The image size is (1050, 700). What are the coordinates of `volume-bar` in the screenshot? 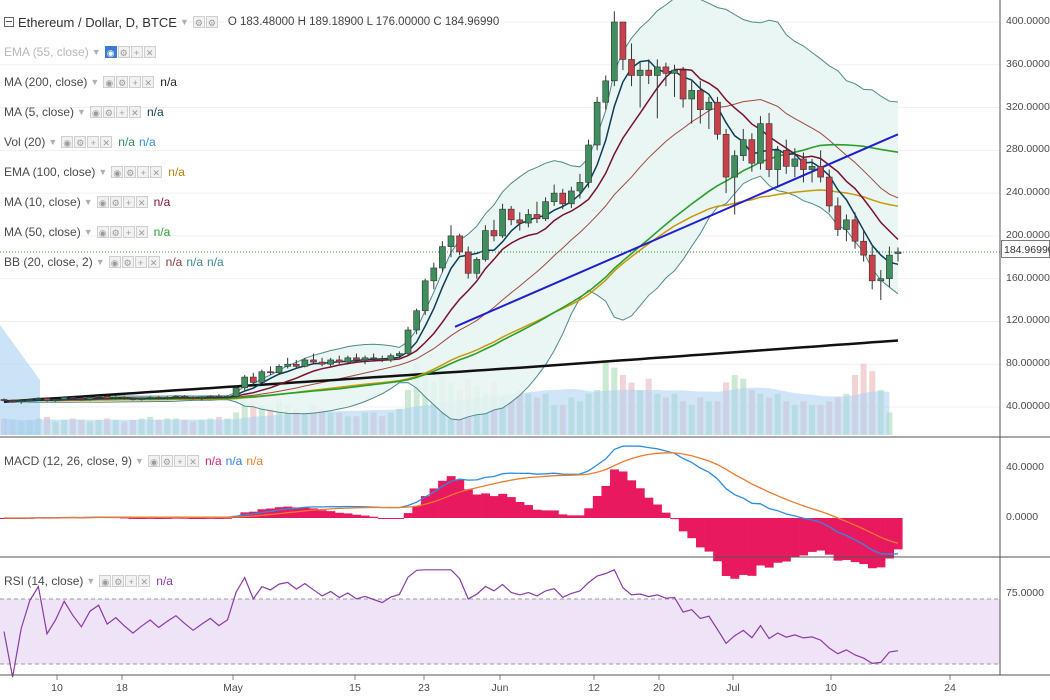 It's located at (244, 414).